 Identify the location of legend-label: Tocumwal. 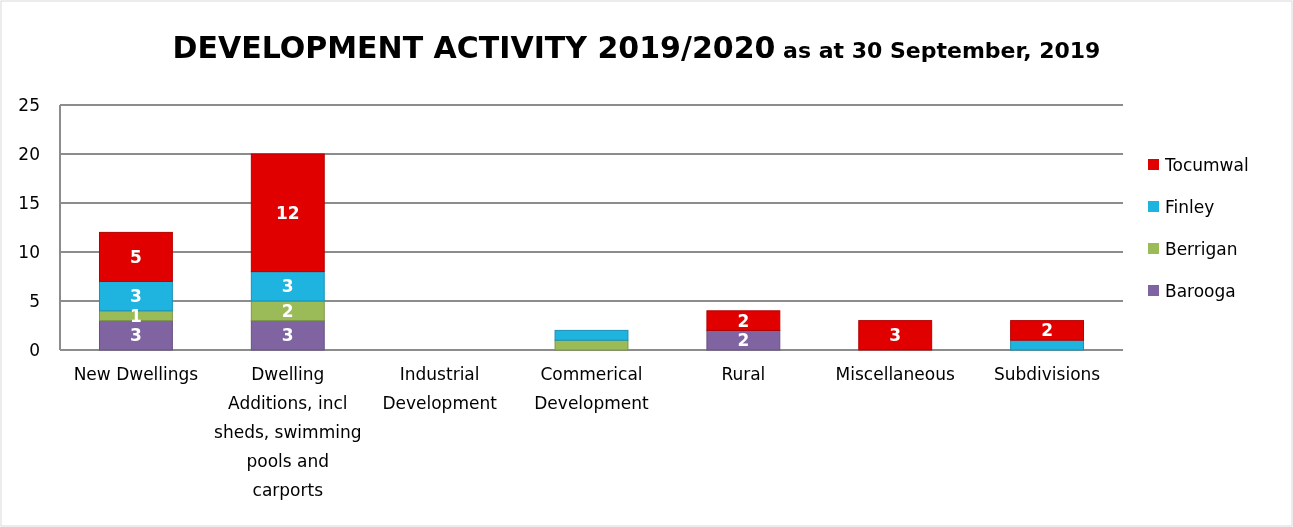
(1206, 164).